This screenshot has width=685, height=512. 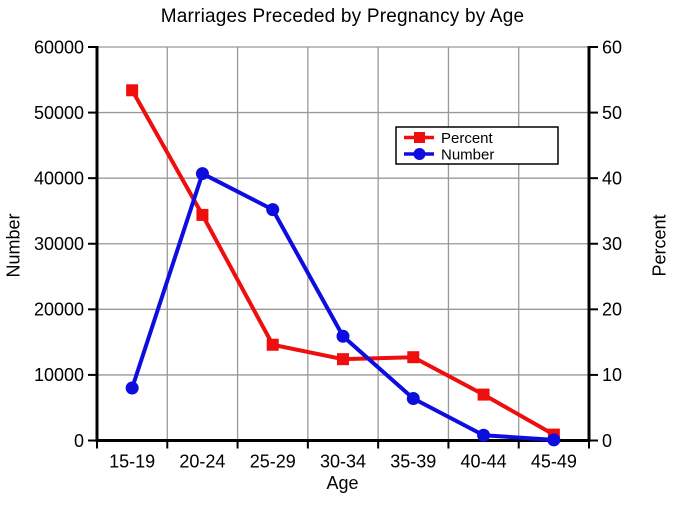 I want to click on left-axis-tick-label: 20000, so click(x=59, y=310).